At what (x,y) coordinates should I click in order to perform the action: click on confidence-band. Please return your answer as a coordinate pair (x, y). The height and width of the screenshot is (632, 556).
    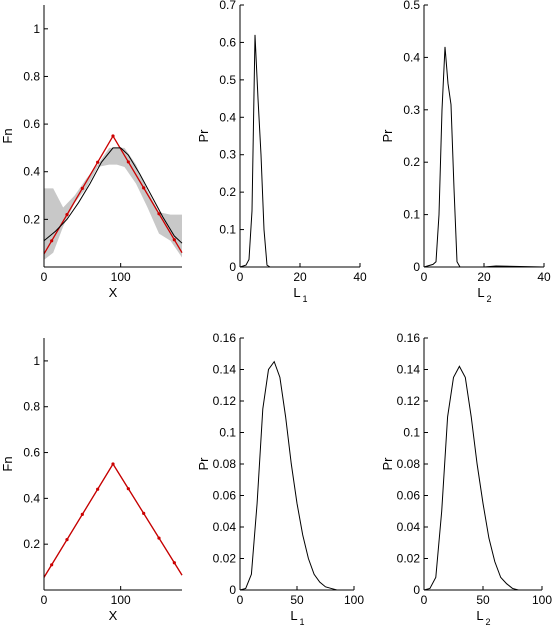
    Looking at the image, I should click on (113, 203).